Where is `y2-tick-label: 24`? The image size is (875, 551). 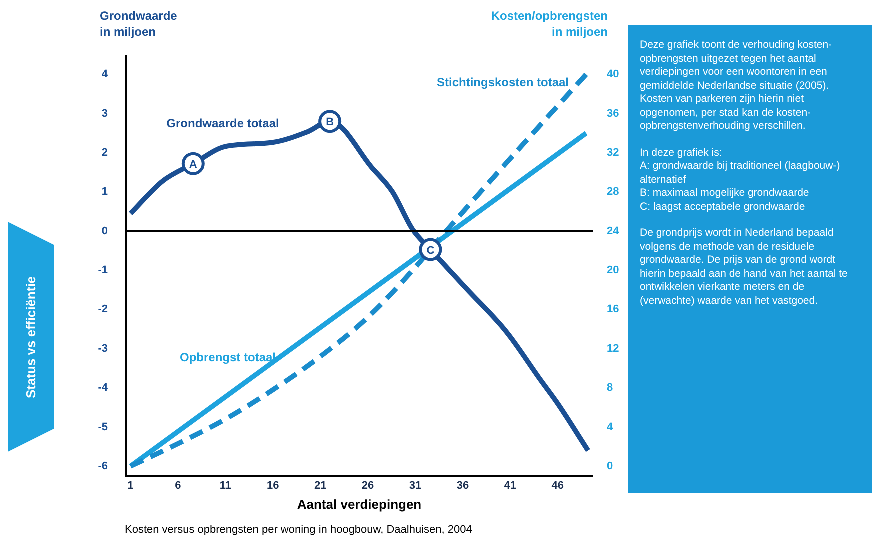
y2-tick-label: 24 is located at coordinates (613, 231).